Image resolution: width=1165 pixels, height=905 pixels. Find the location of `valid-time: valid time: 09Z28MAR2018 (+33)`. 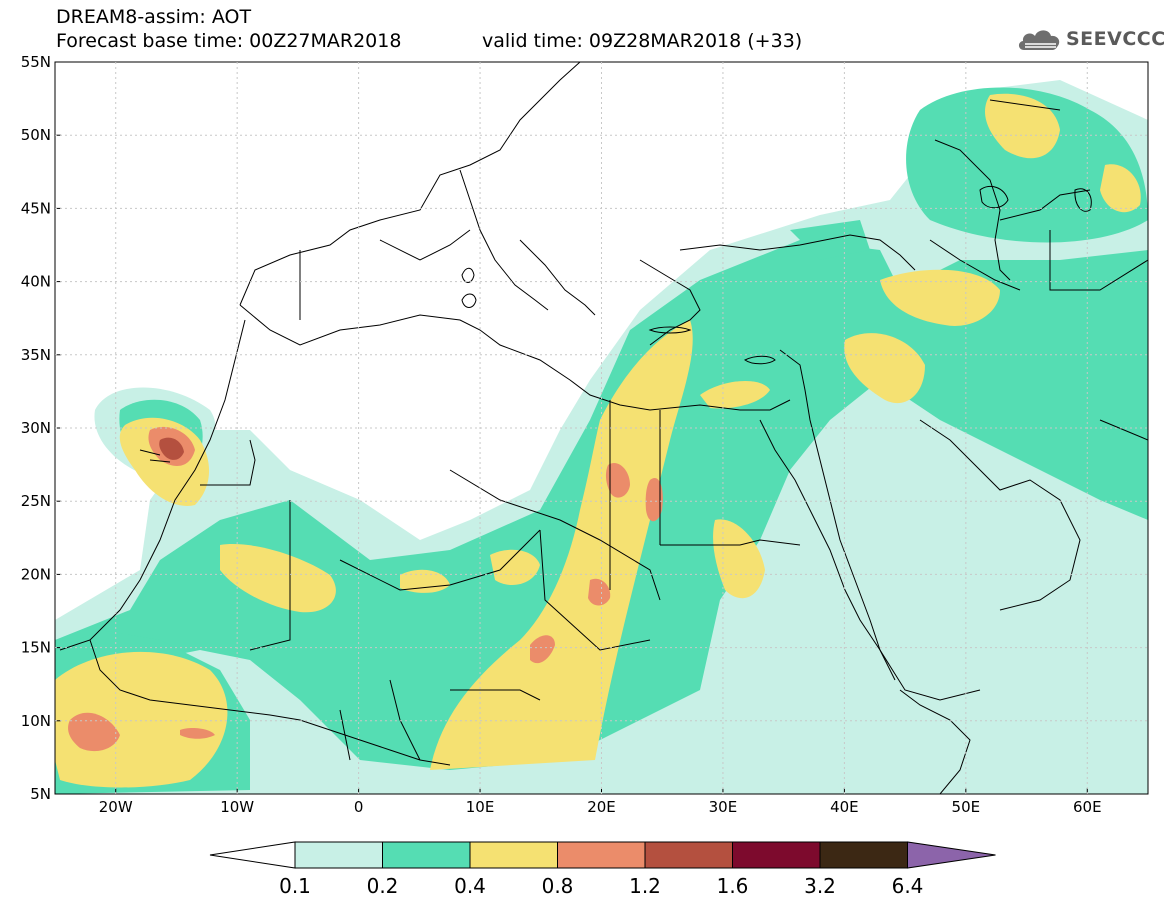

valid-time: valid time: 09Z28MAR2018 (+33) is located at coordinates (642, 41).